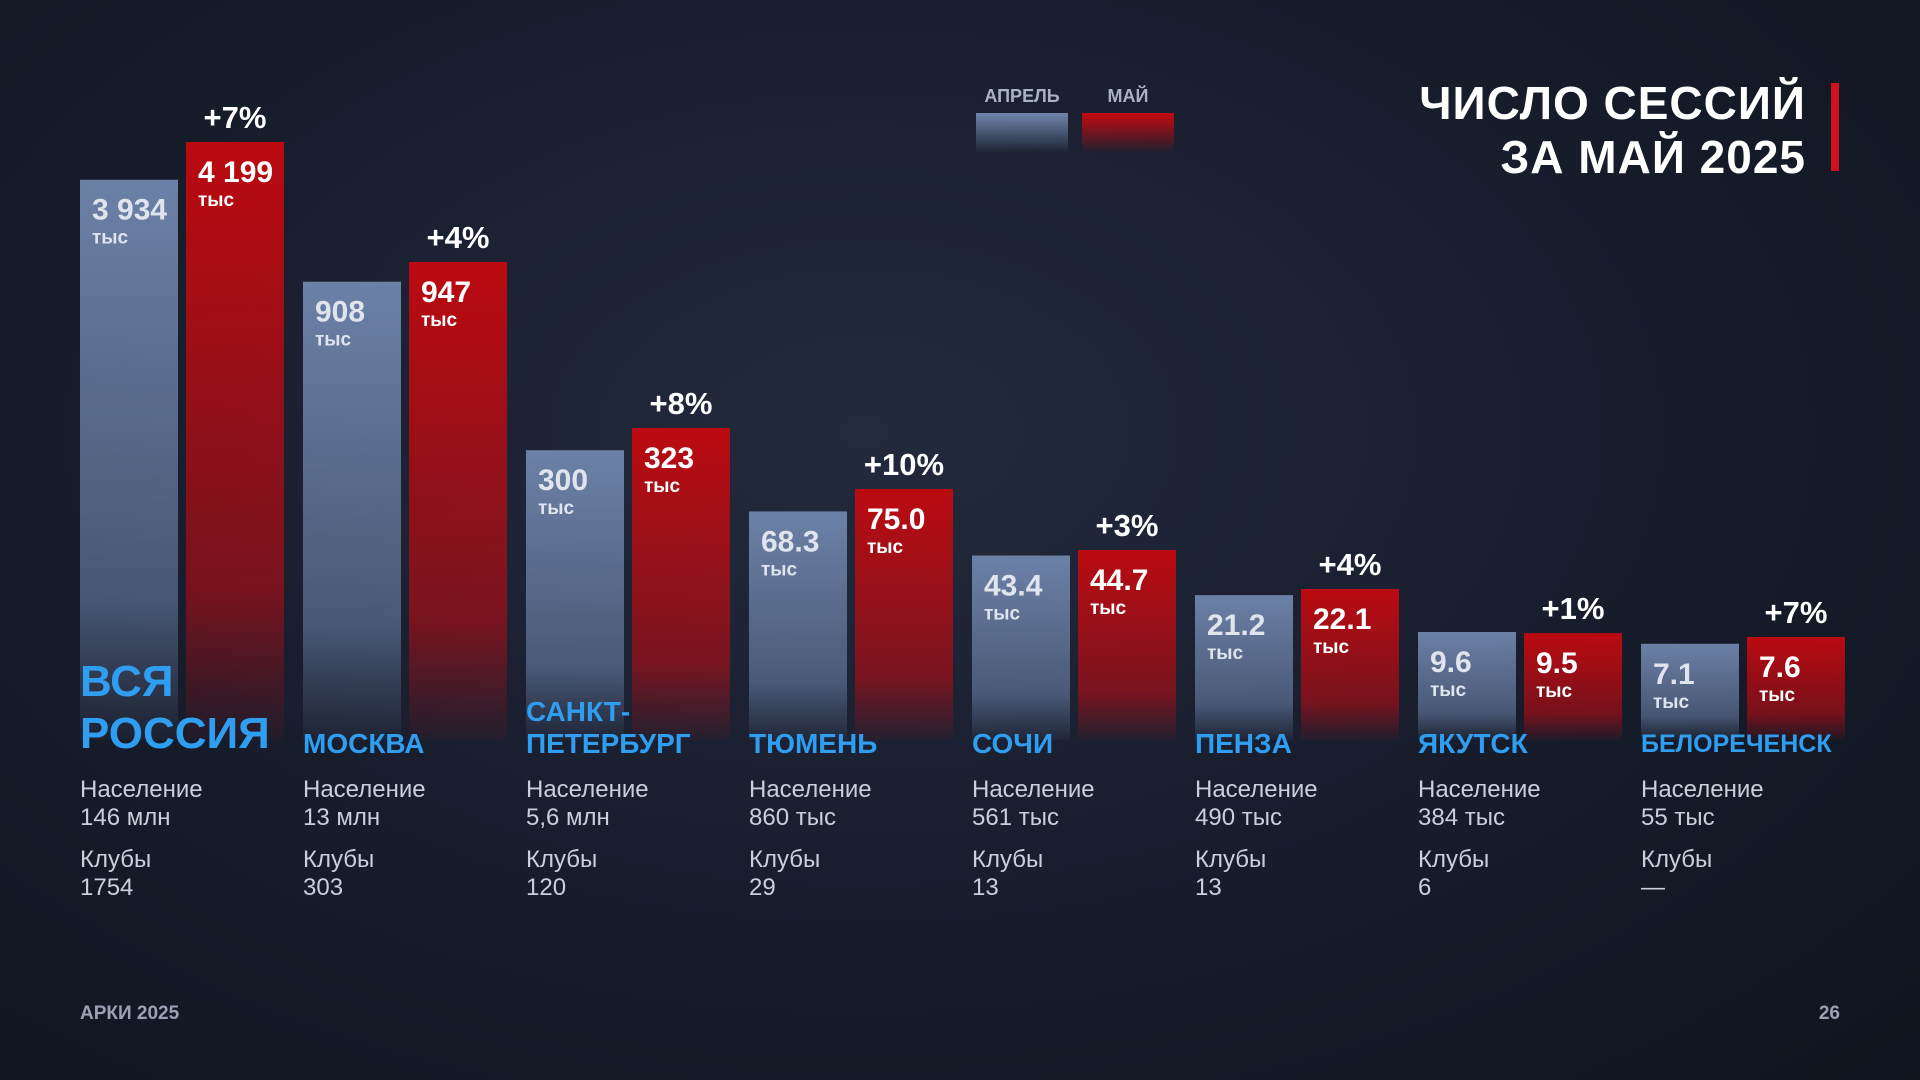 The width and height of the screenshot is (1920, 1080). I want to click on value-label: 4 199, so click(235, 172).